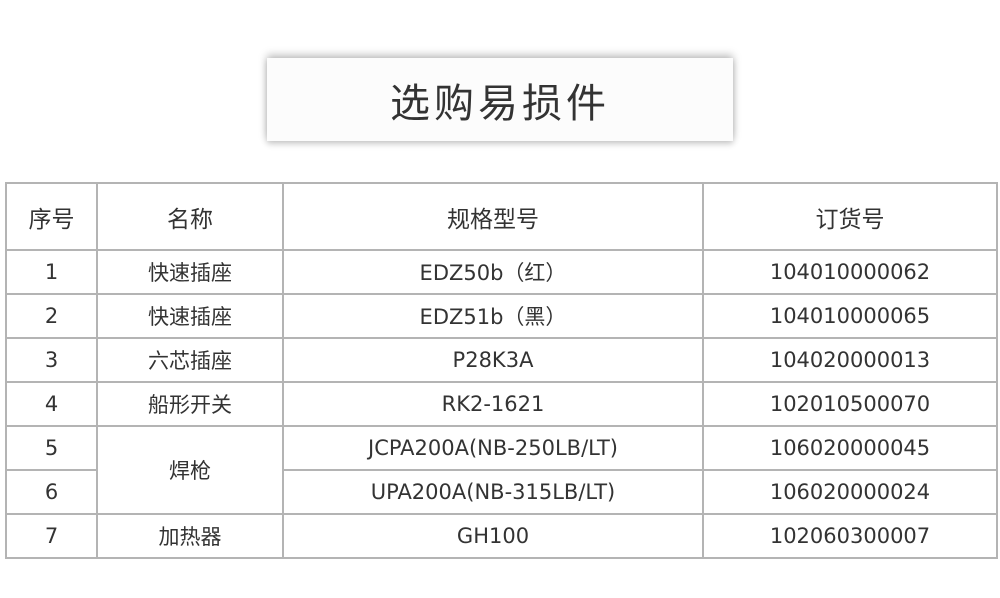 The image size is (1000, 598). Describe the element at coordinates (493, 404) in the screenshot. I see `cell-model: RK2-1621` at that location.